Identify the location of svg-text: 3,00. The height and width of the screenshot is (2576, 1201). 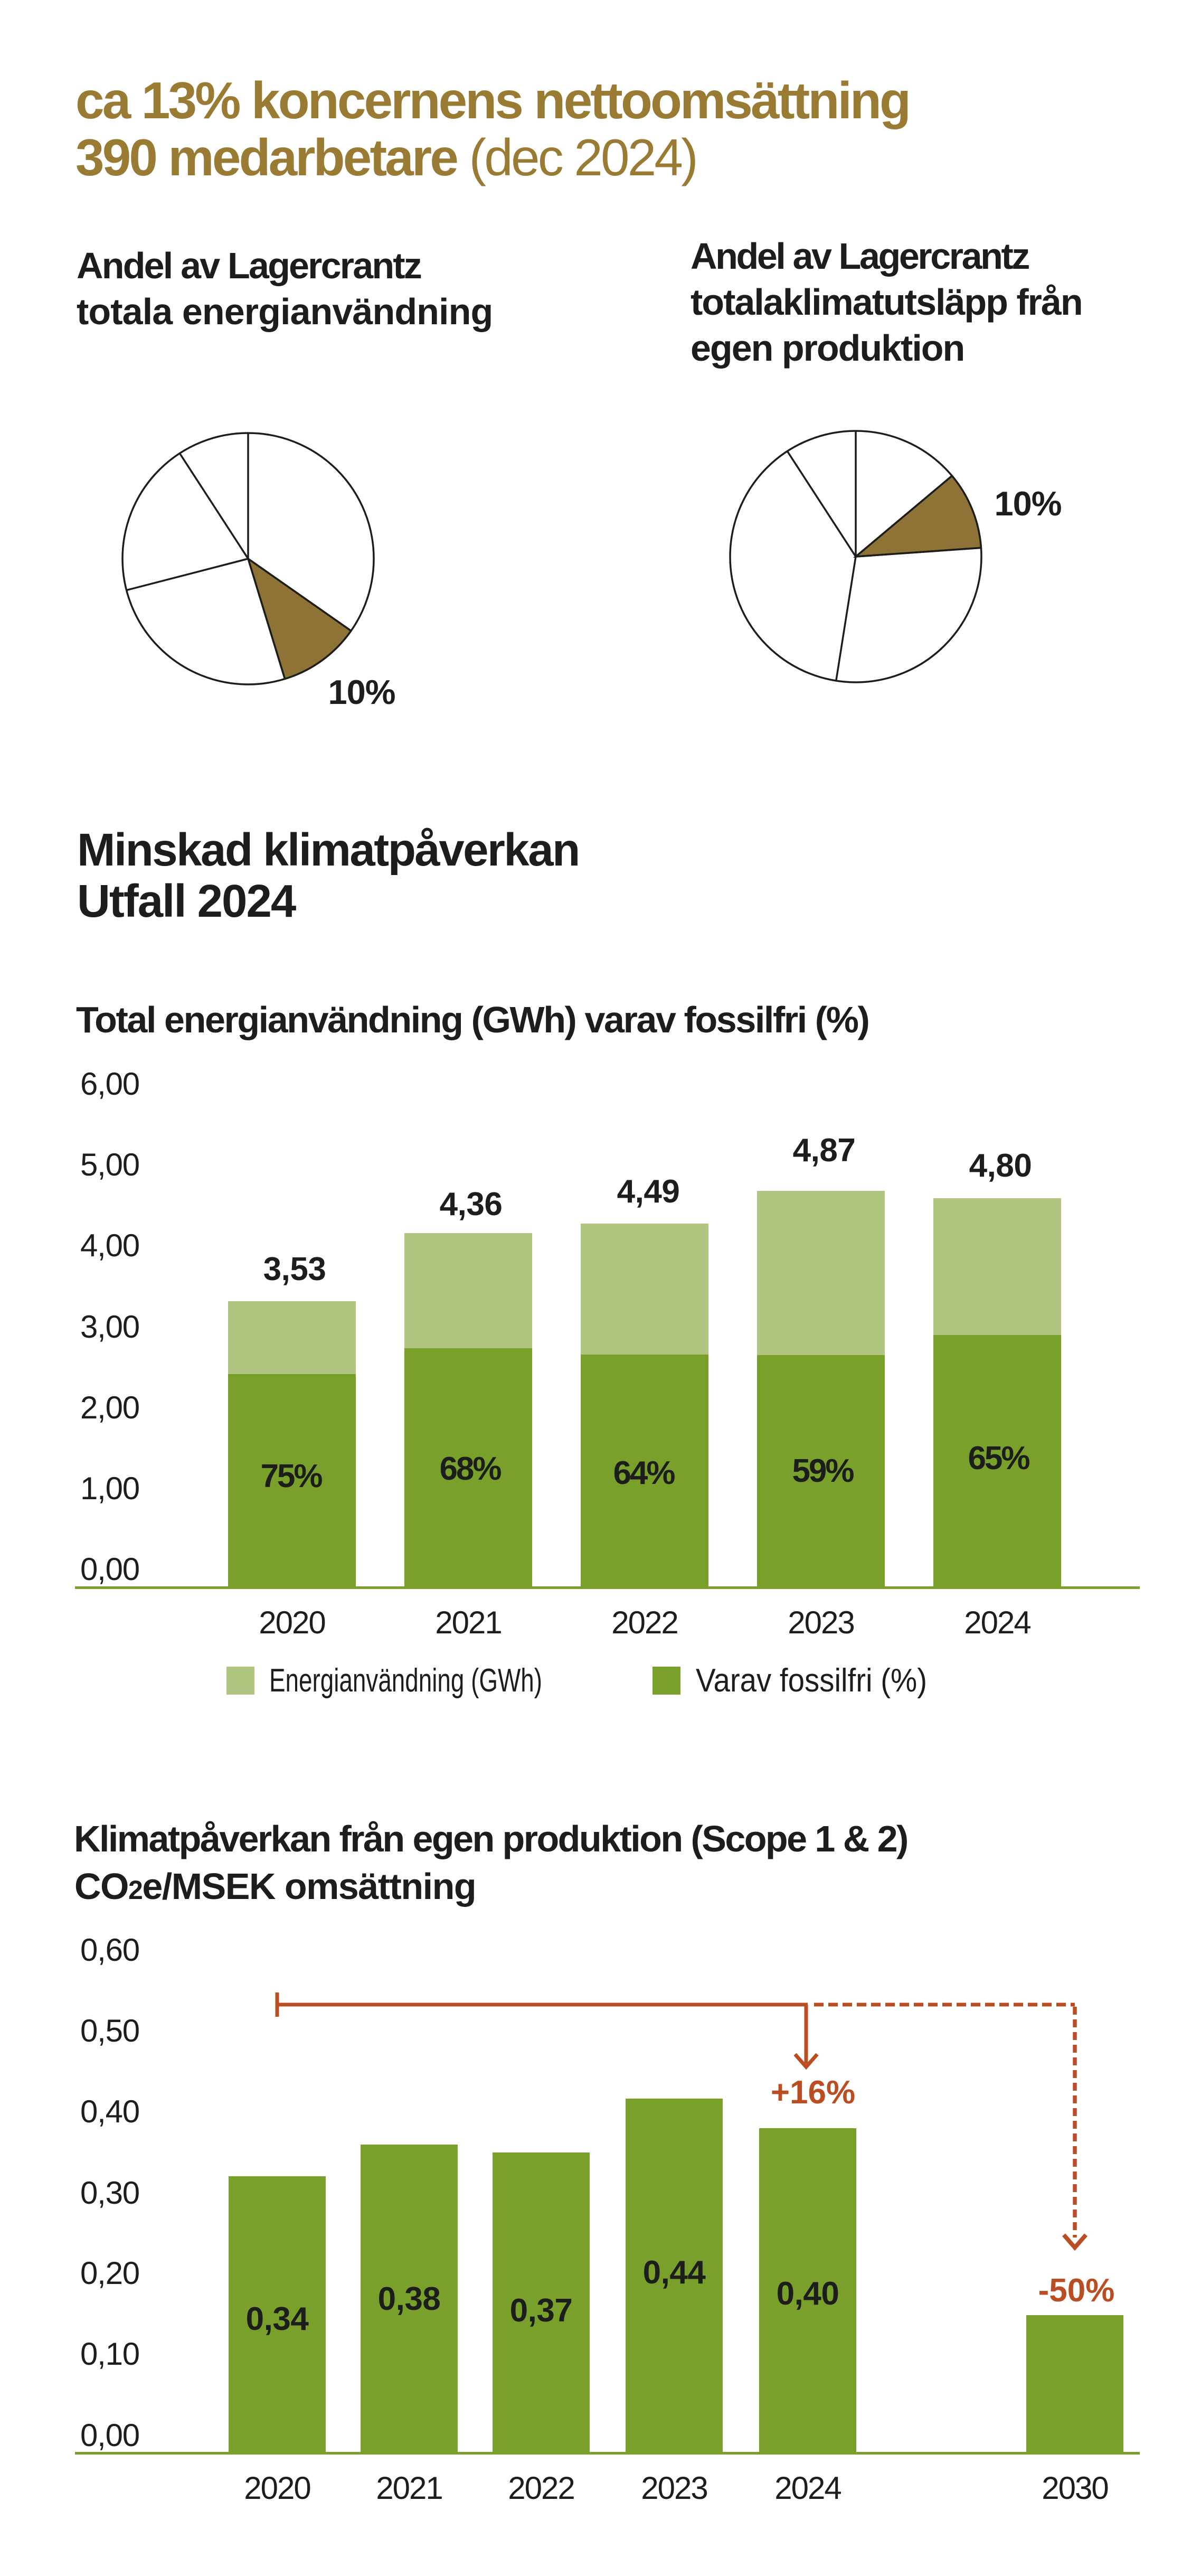
(109, 1327).